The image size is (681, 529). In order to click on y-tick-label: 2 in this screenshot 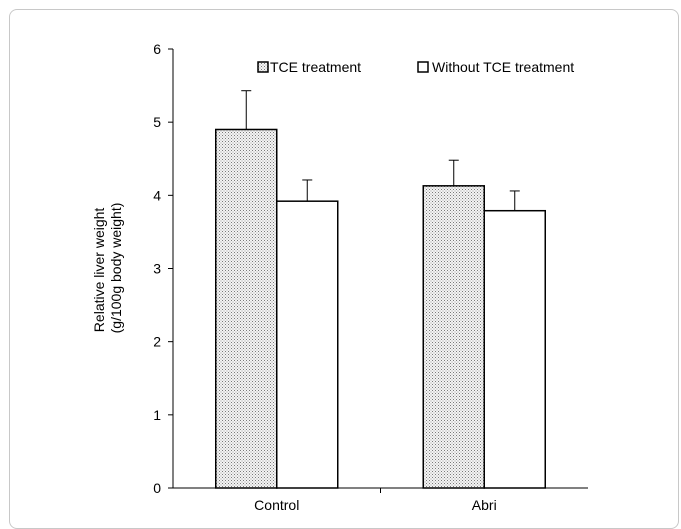, I will do `click(157, 342)`.